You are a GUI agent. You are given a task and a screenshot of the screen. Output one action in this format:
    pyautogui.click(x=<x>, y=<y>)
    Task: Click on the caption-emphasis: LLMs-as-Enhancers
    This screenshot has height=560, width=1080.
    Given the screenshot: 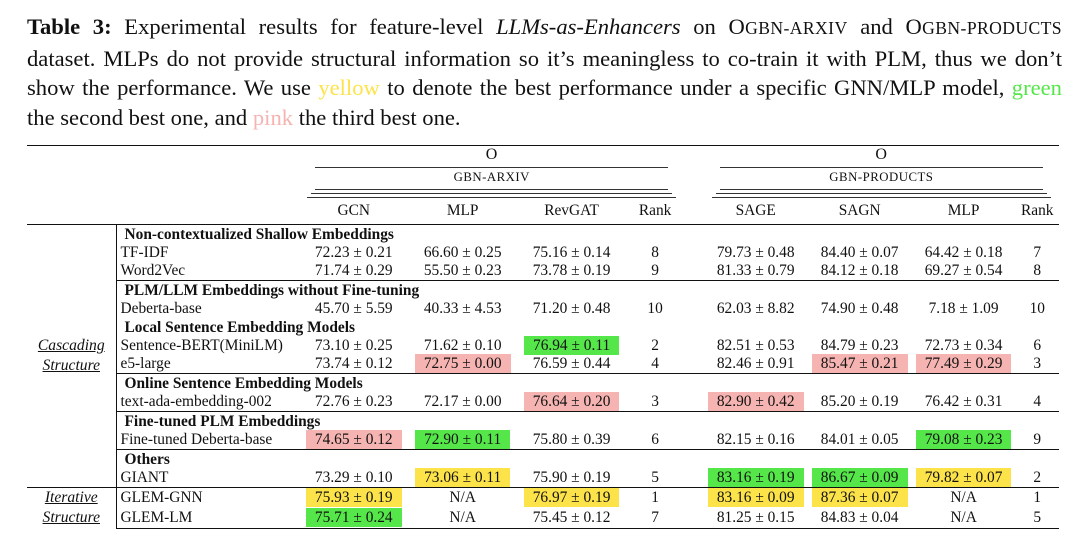 What is the action you would take?
    pyautogui.click(x=588, y=26)
    